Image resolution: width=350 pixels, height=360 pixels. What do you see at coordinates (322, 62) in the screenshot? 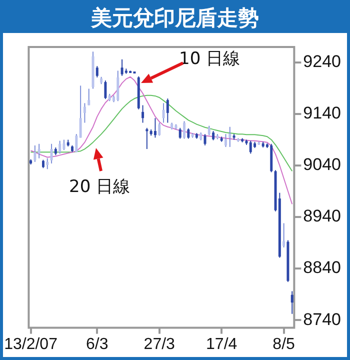
I see `y-tick-label: 9240` at bounding box center [322, 62].